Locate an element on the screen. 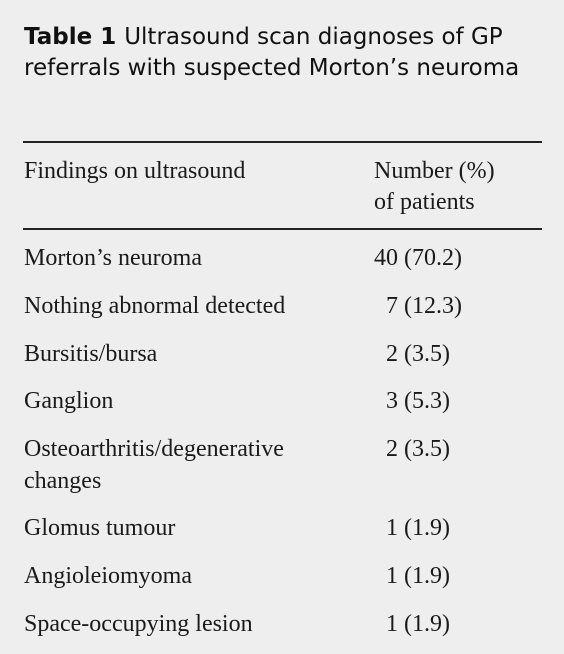 The width and height of the screenshot is (564, 654). row-finding: Angioleiomyoma is located at coordinates (108, 576).